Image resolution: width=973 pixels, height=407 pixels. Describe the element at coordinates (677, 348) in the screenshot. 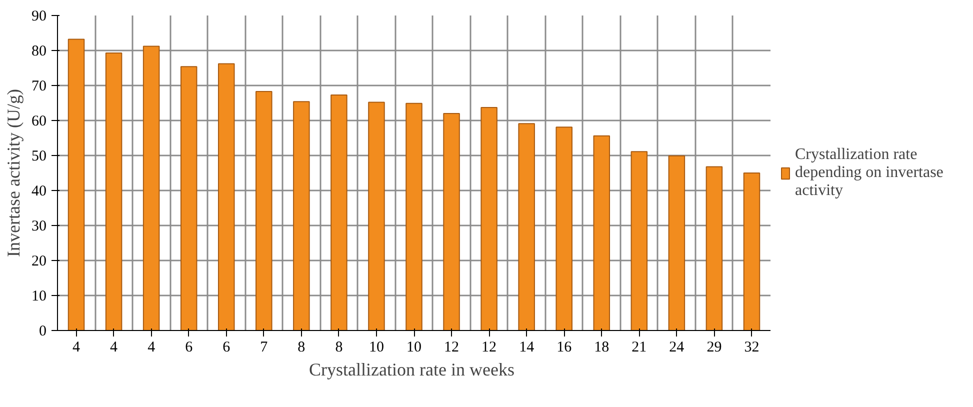

I see `x-tick-label: 24` at that location.